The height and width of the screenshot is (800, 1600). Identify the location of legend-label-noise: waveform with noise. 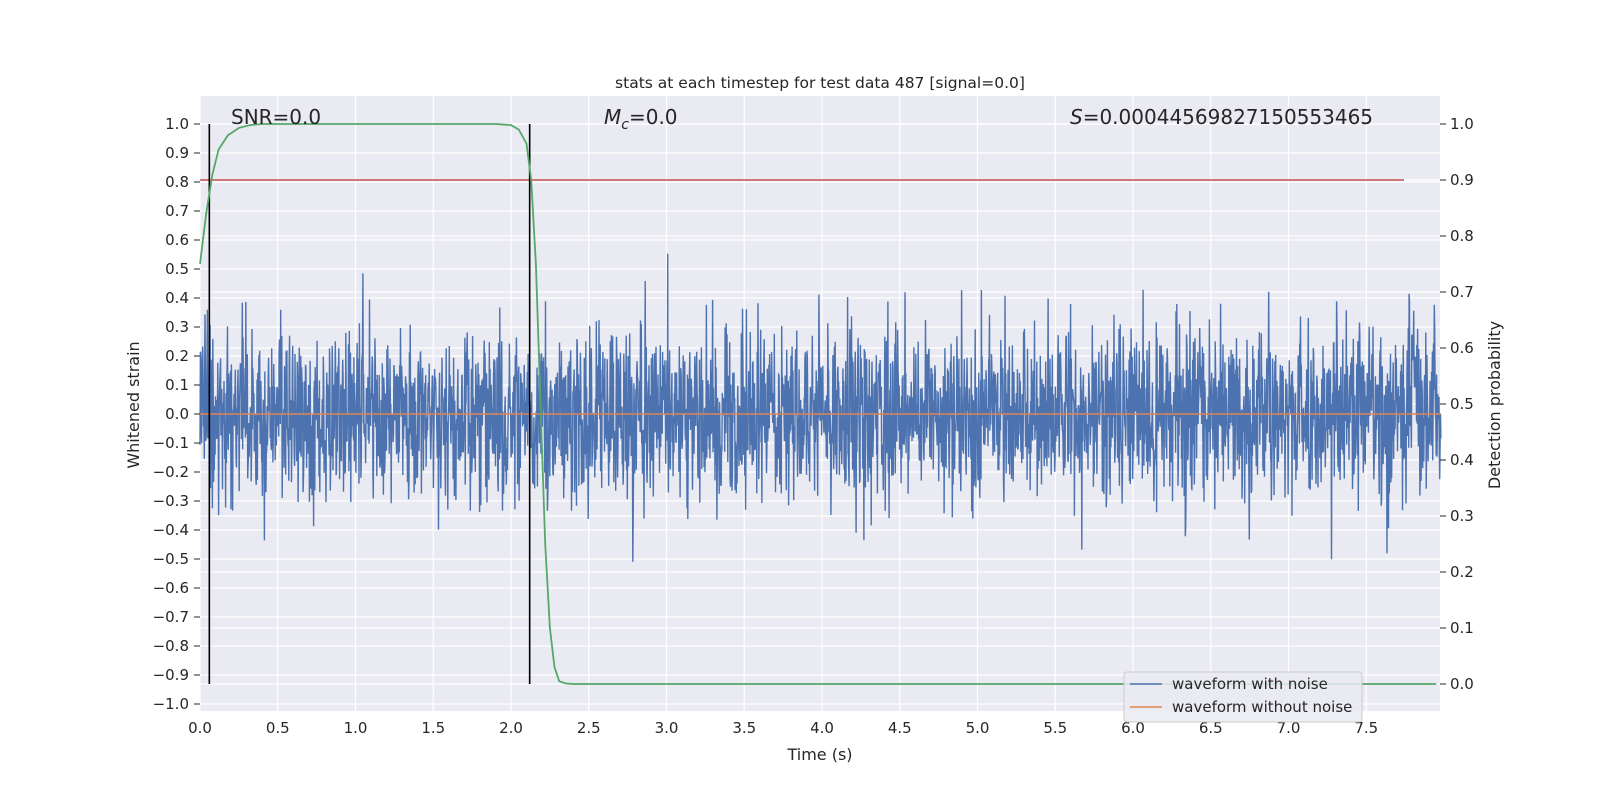
(1250, 684).